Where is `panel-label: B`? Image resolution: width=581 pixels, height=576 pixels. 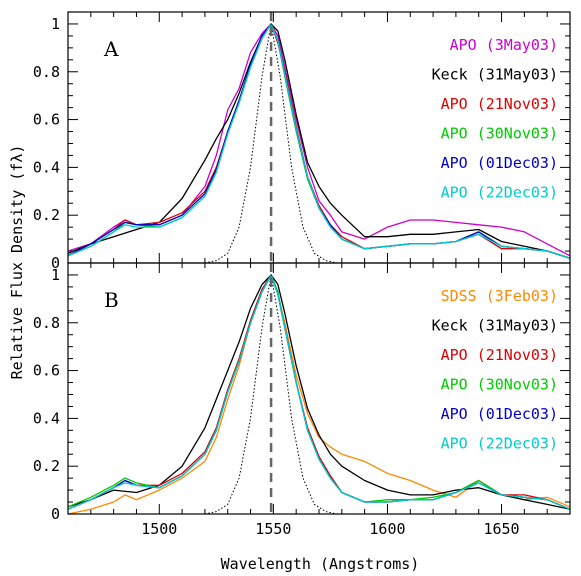
panel-label: B is located at coordinates (111, 300).